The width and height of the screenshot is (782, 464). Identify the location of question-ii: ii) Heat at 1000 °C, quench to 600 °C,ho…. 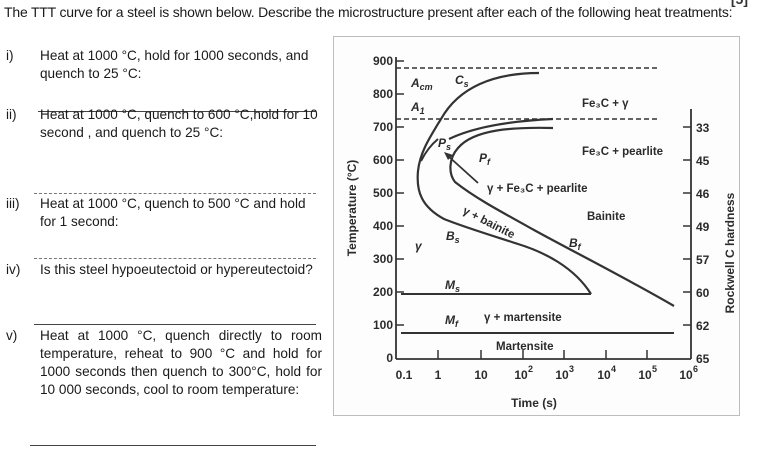
(162, 134).